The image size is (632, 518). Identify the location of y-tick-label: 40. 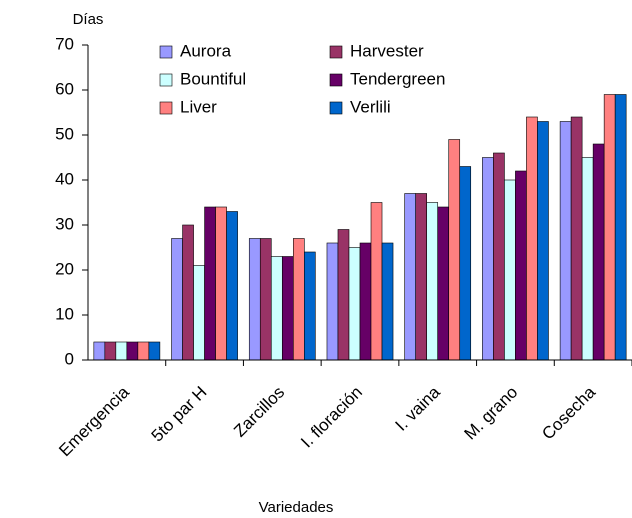
(64, 178).